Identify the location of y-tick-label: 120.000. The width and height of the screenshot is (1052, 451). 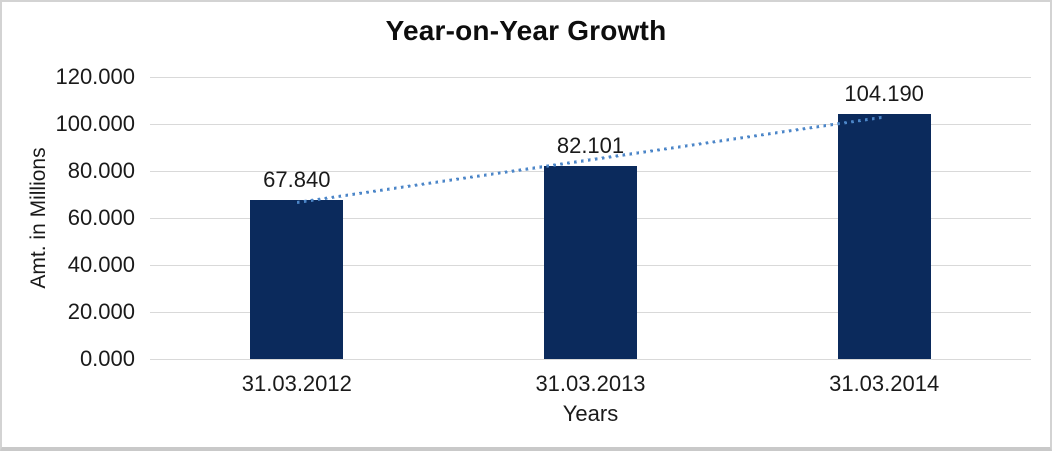
(95, 76).